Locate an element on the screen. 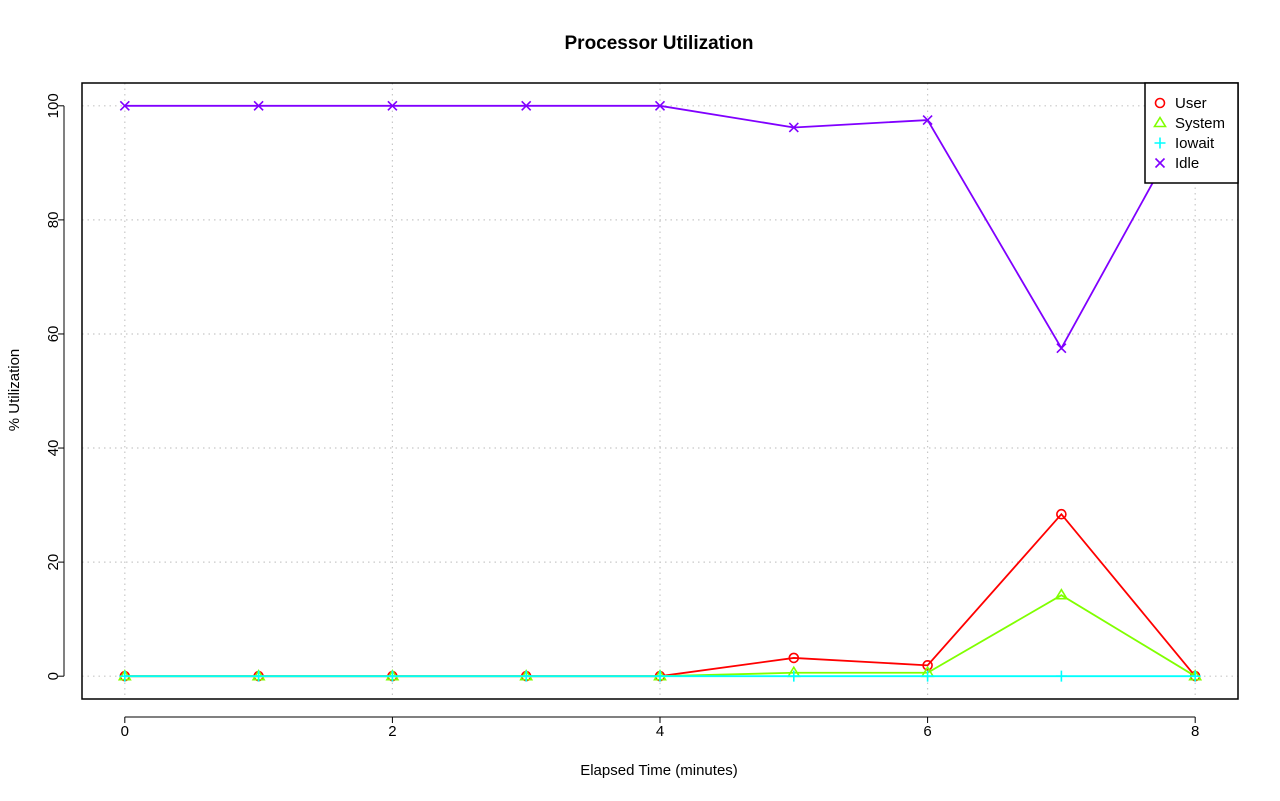 The height and width of the screenshot is (801, 1280). chart-title: Processor Utilization is located at coordinates (659, 43).